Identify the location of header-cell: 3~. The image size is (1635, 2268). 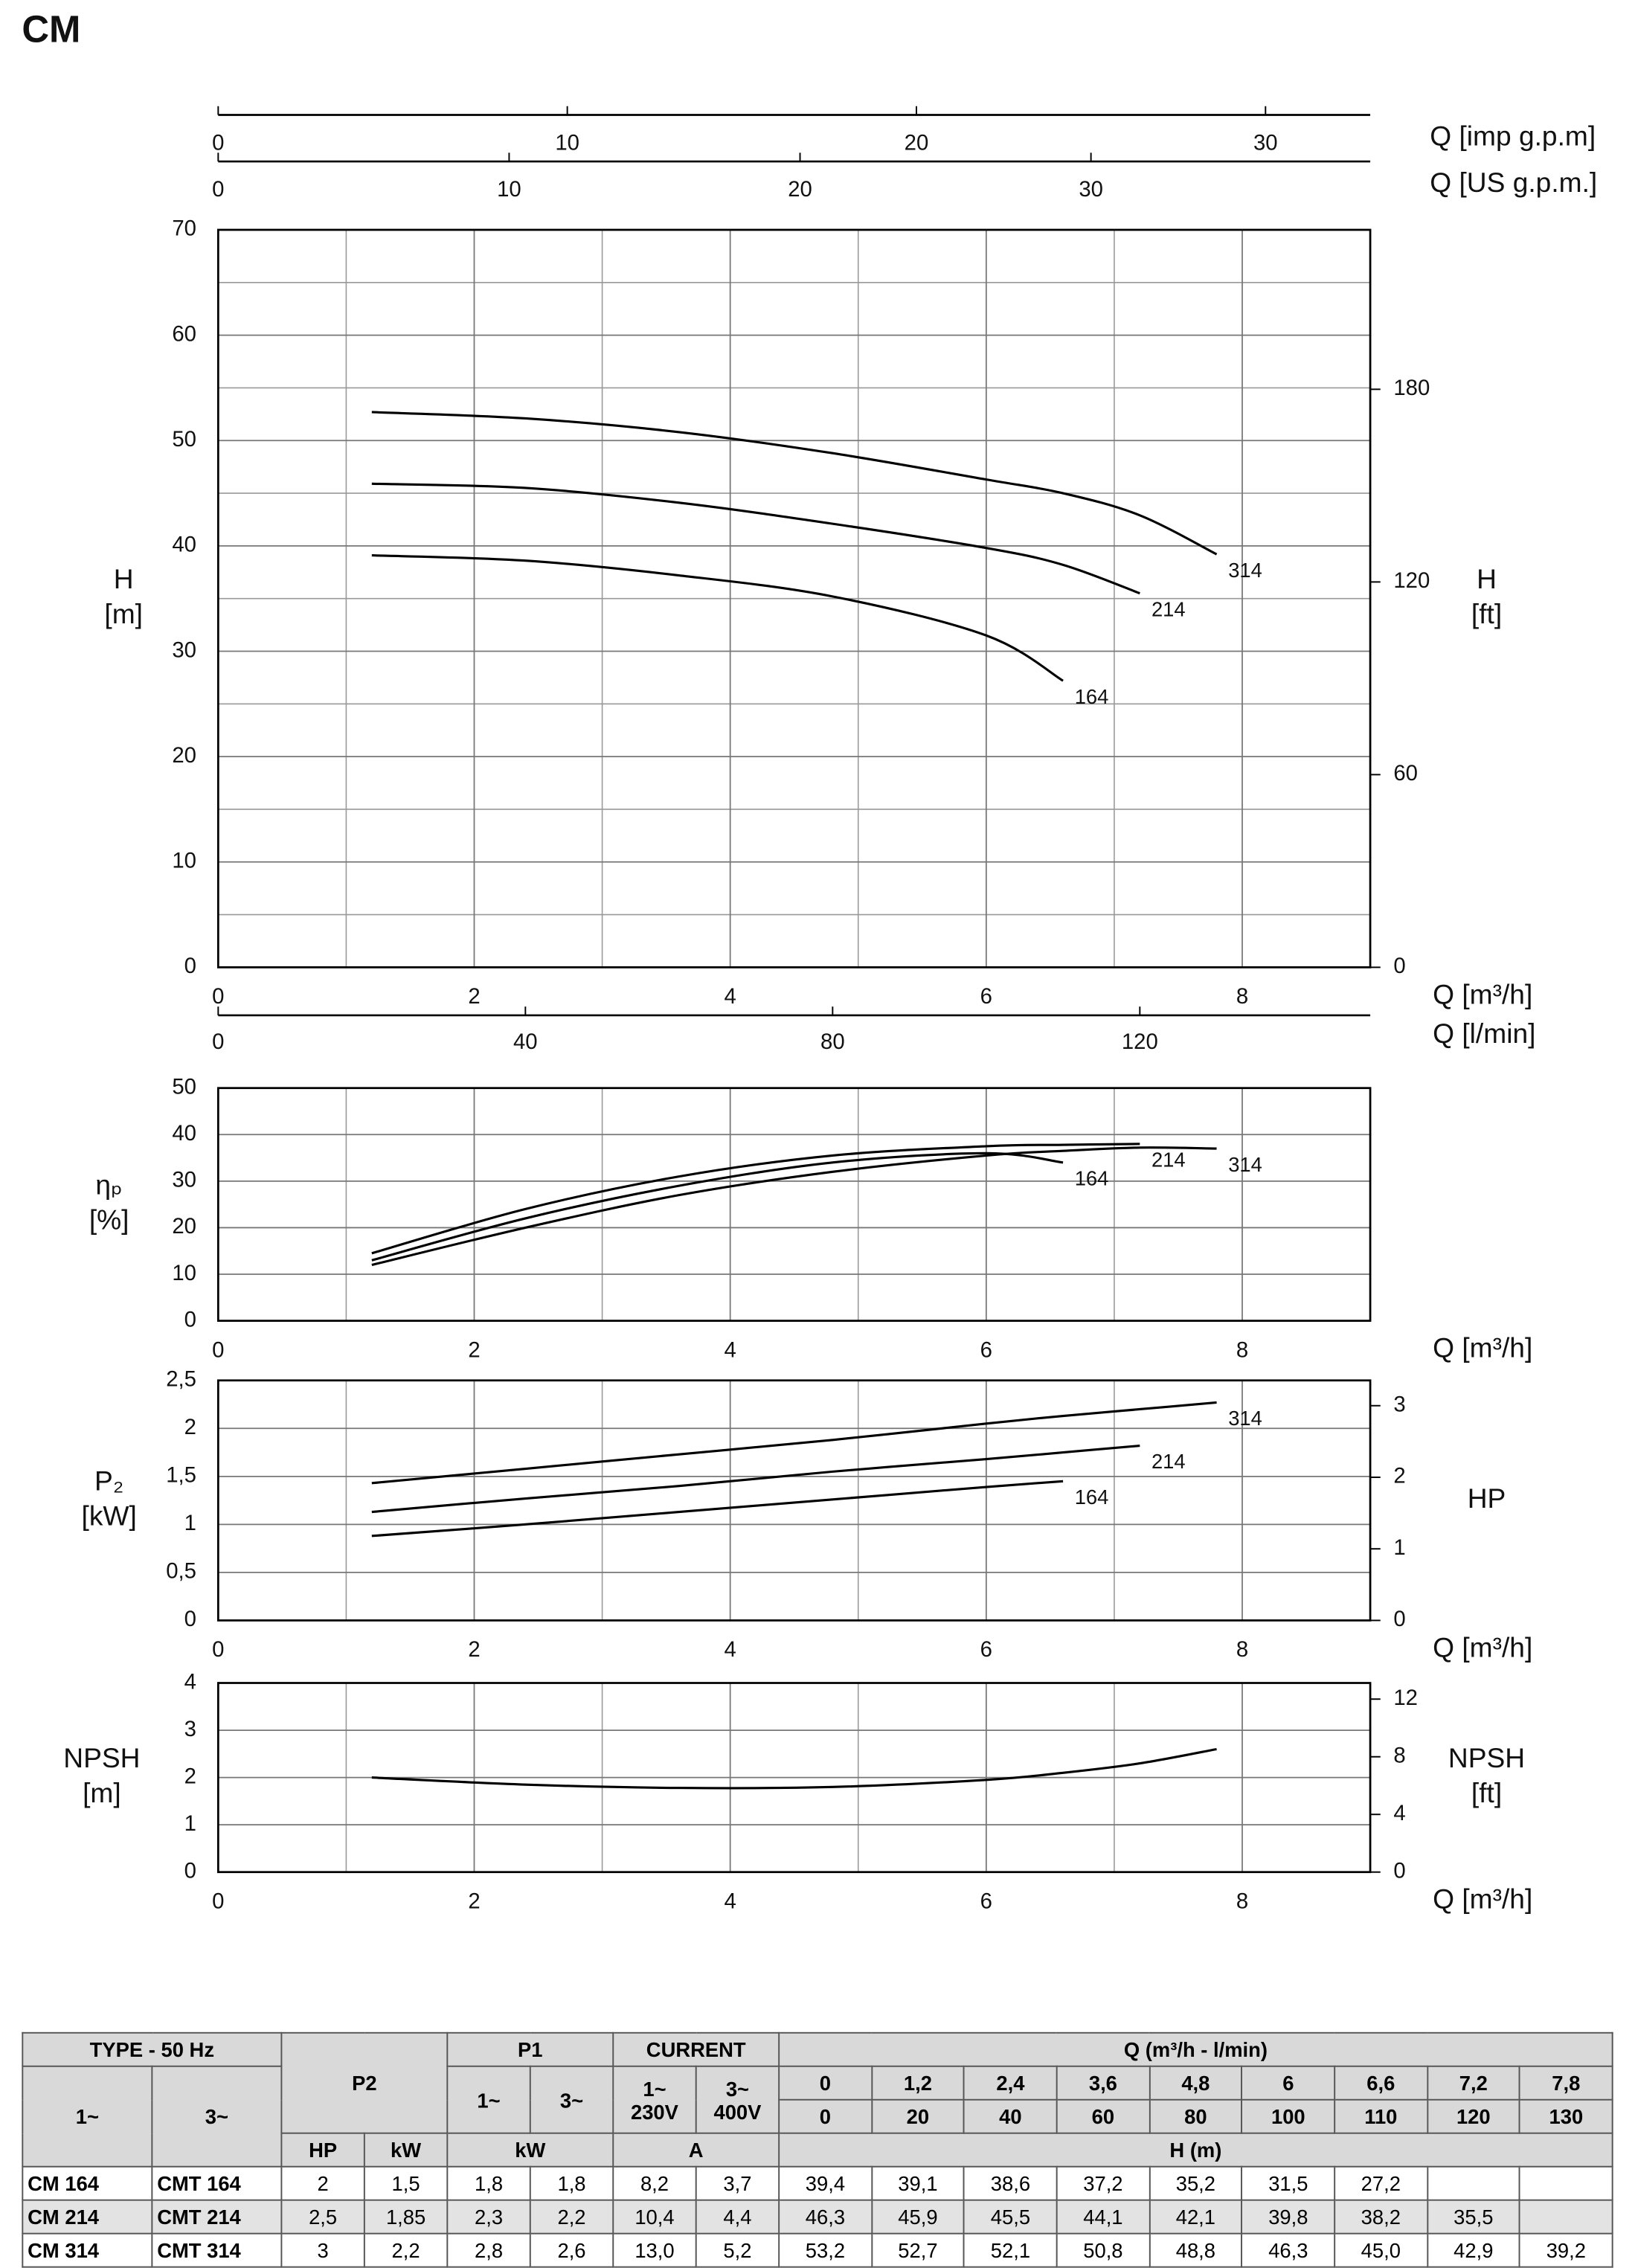
(217, 2116).